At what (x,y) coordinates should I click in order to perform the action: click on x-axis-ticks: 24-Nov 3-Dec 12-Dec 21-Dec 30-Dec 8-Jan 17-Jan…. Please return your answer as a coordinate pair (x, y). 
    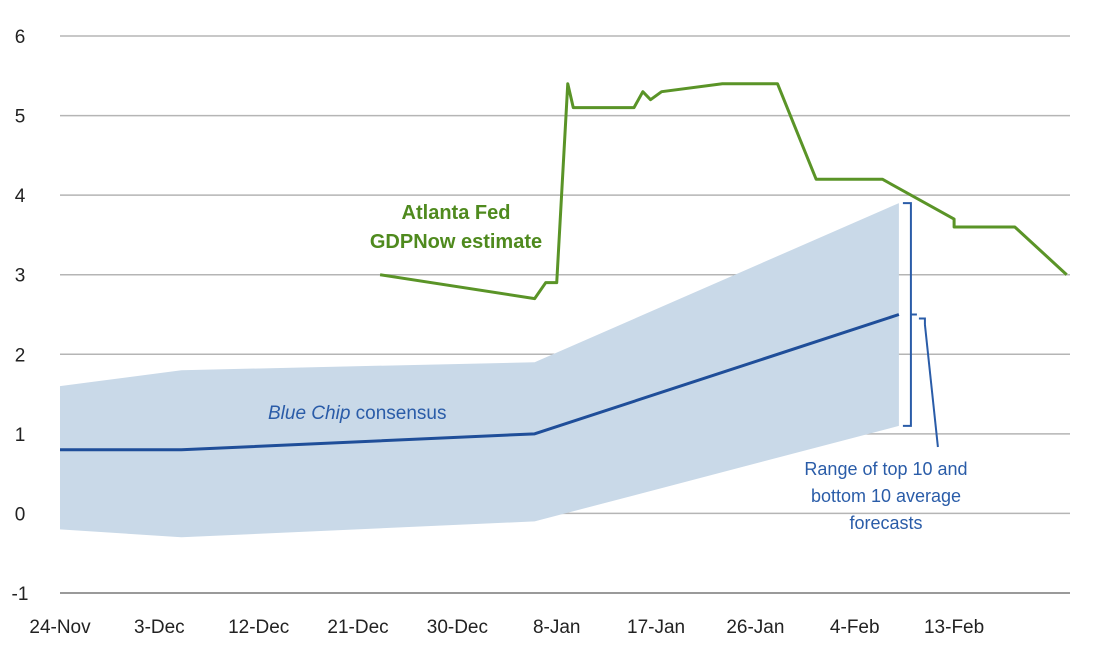
    Looking at the image, I should click on (506, 627).